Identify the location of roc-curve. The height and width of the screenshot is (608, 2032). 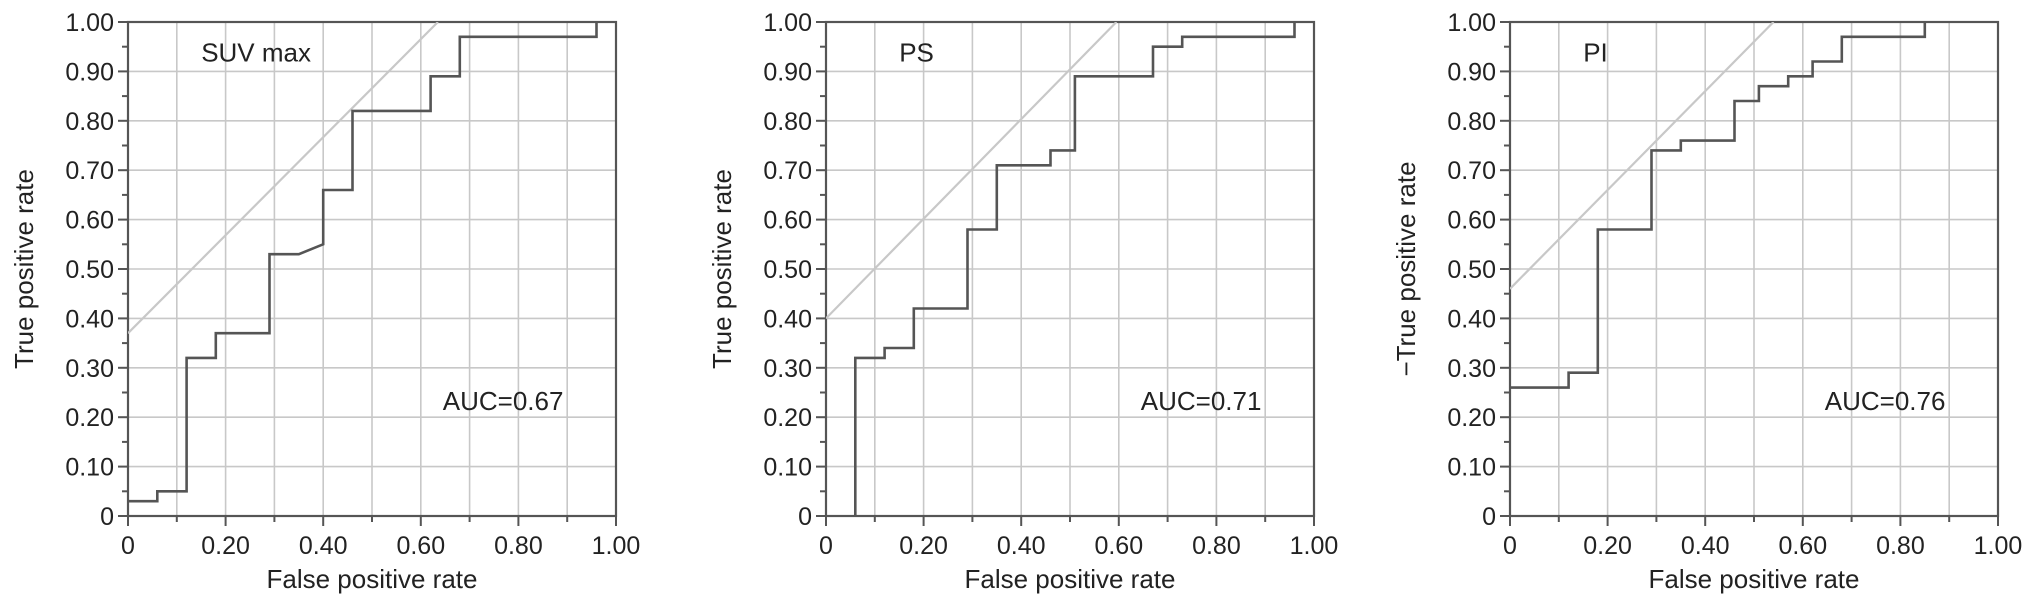
(1718, 205).